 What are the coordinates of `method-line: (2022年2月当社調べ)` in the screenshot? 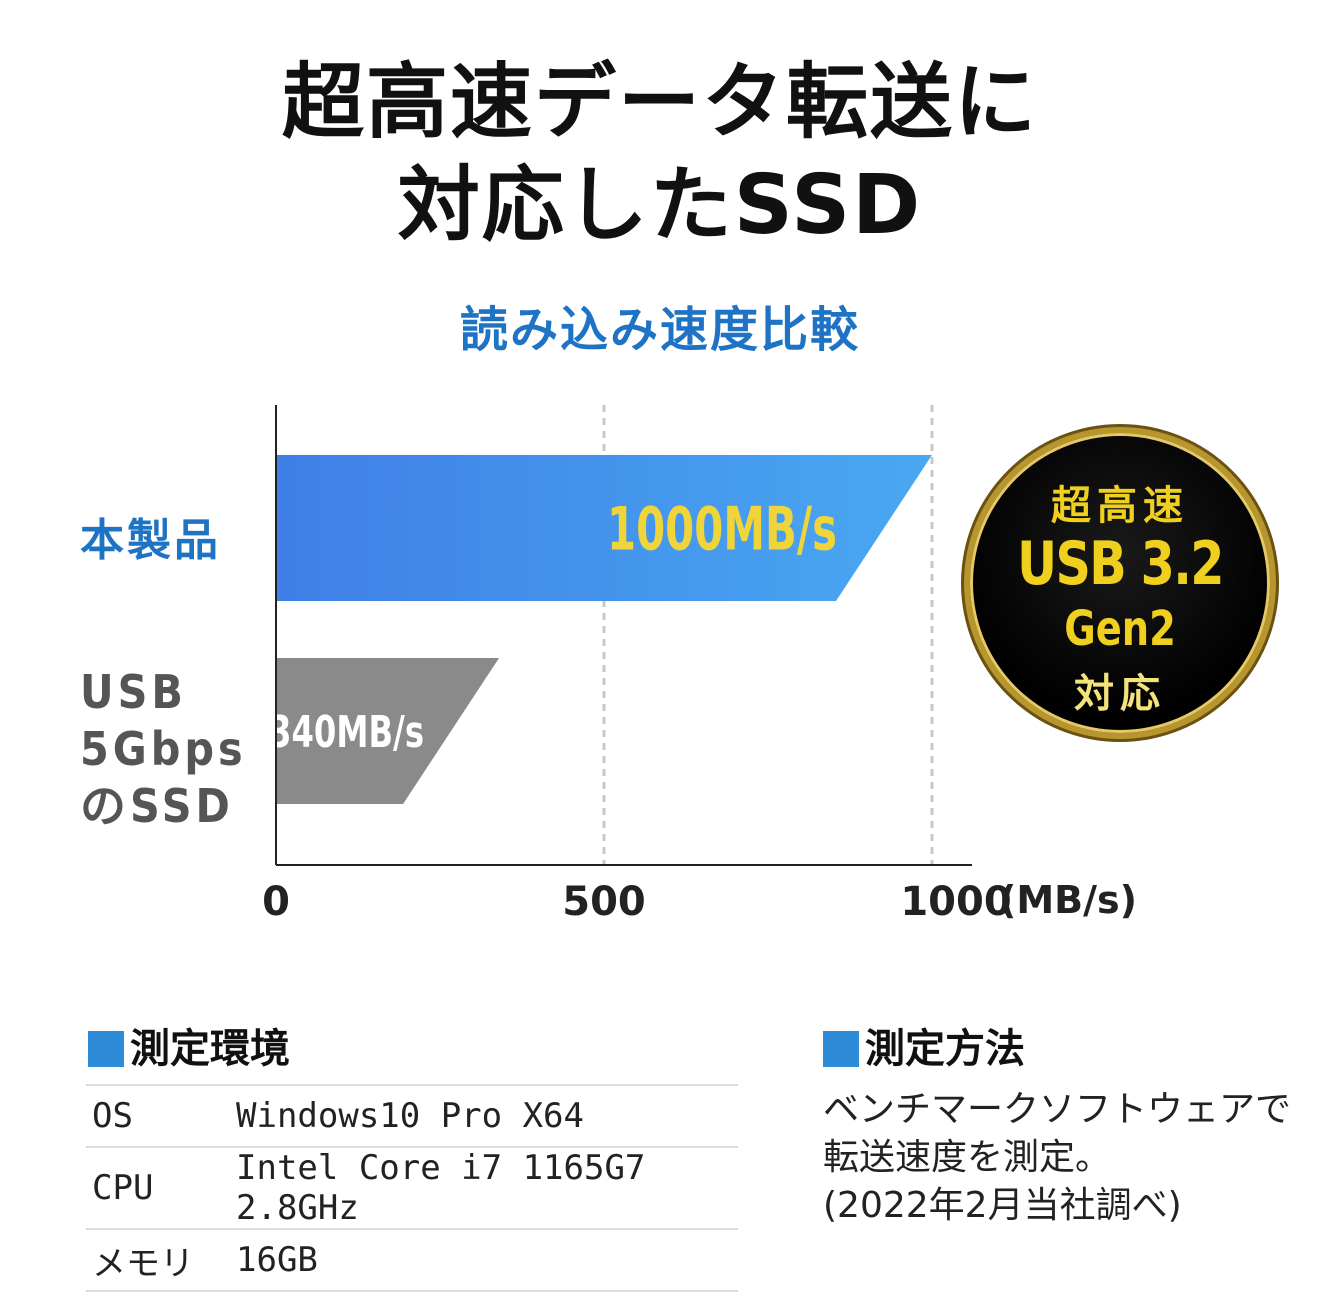 It's located at (1002, 1205).